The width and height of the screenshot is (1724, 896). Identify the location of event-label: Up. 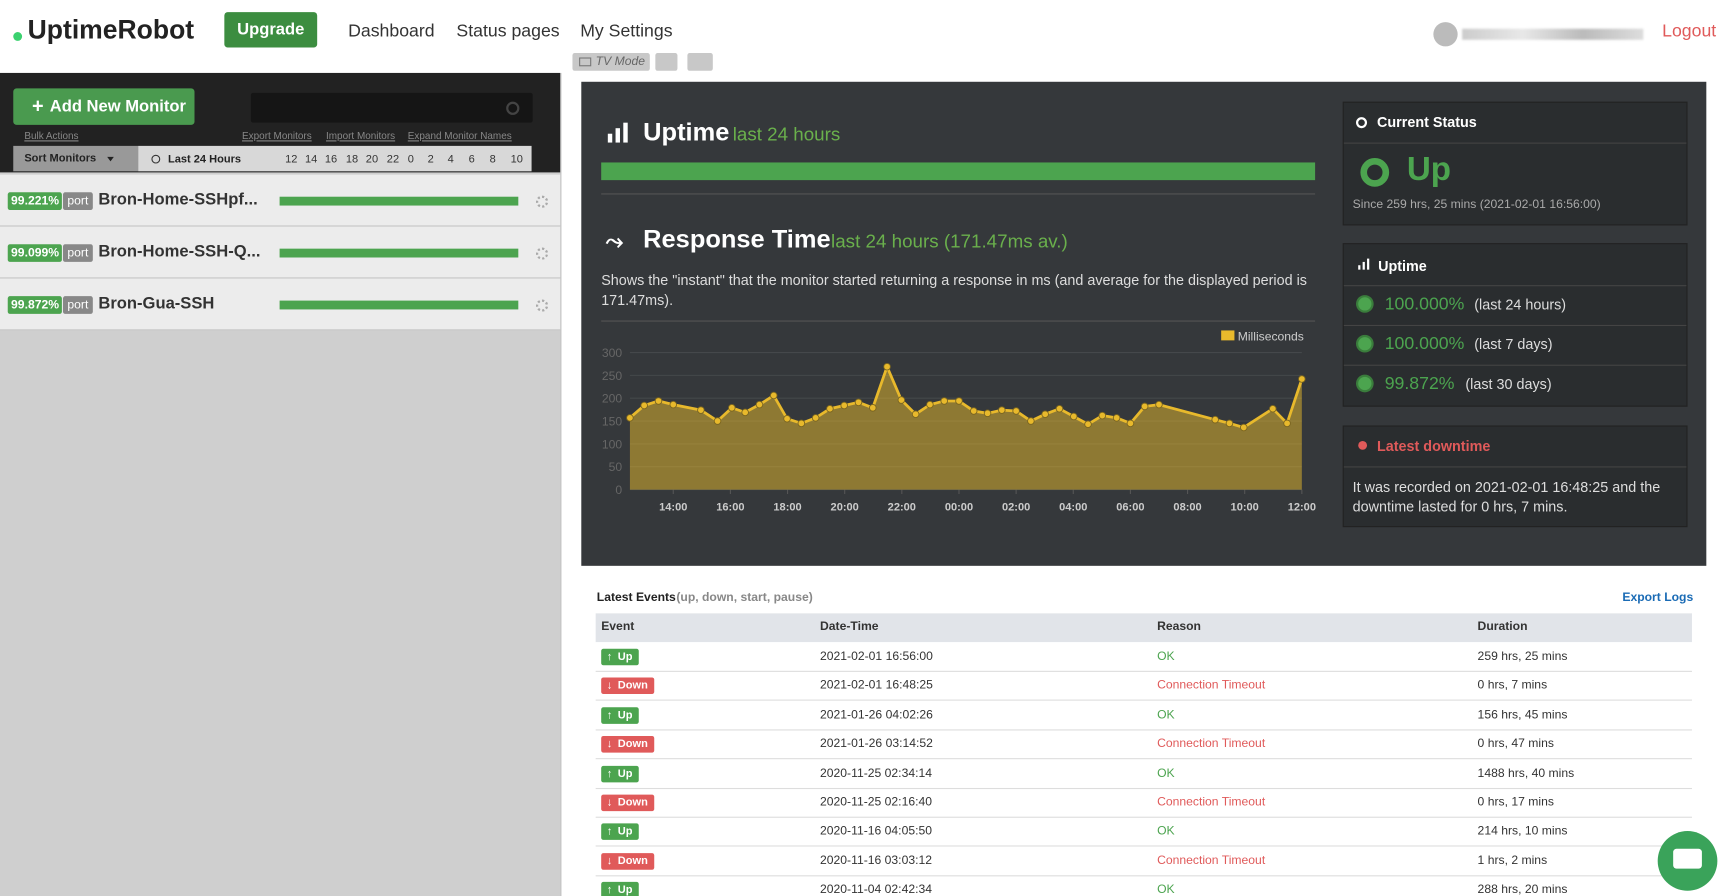
(625, 890).